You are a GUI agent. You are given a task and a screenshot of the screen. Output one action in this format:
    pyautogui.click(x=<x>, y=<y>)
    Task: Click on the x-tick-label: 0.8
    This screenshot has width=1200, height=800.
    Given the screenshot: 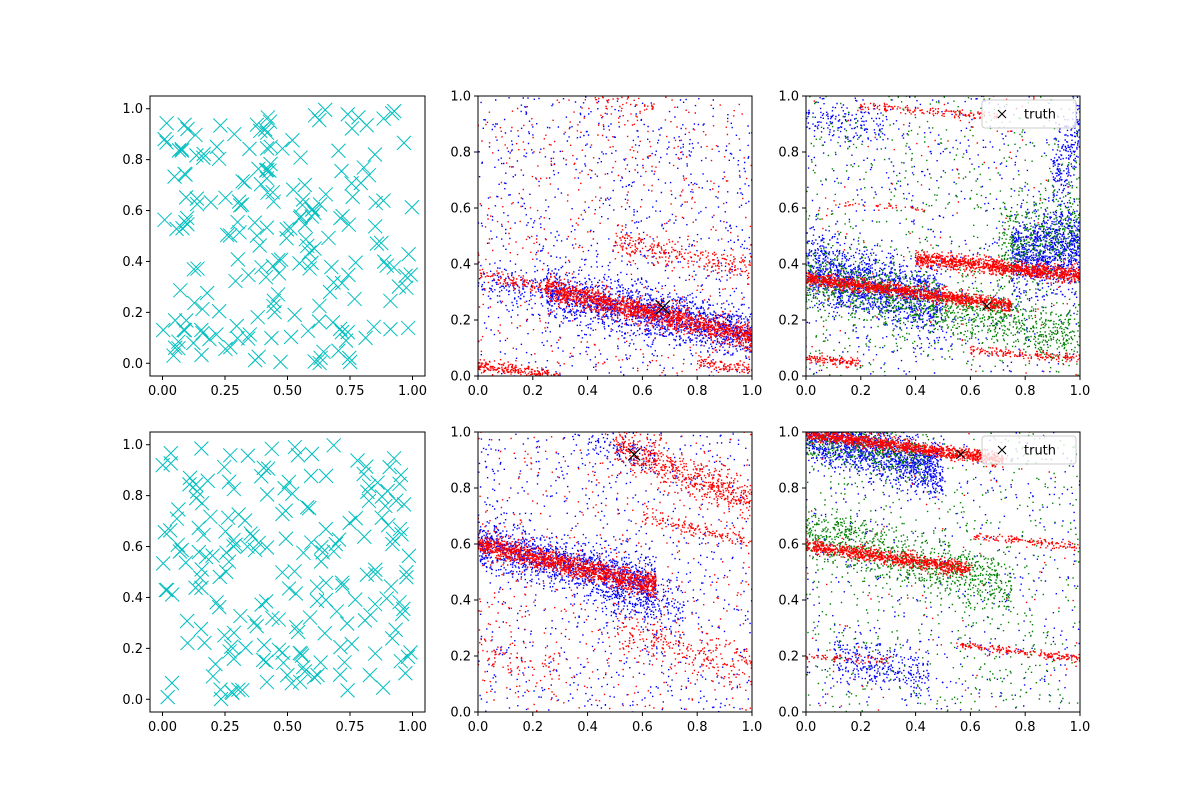 What is the action you would take?
    pyautogui.click(x=697, y=391)
    